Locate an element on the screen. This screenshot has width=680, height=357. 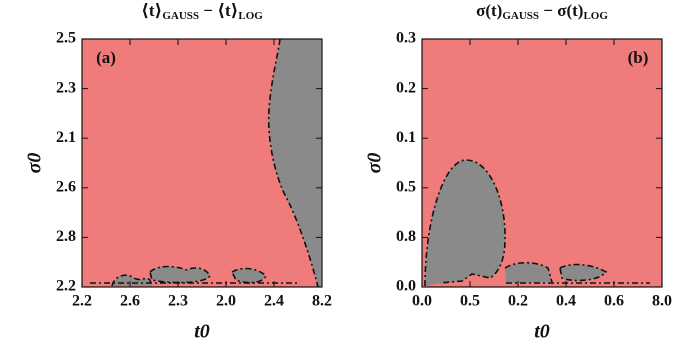
title-part: σ(t) is located at coordinates (489, 10).